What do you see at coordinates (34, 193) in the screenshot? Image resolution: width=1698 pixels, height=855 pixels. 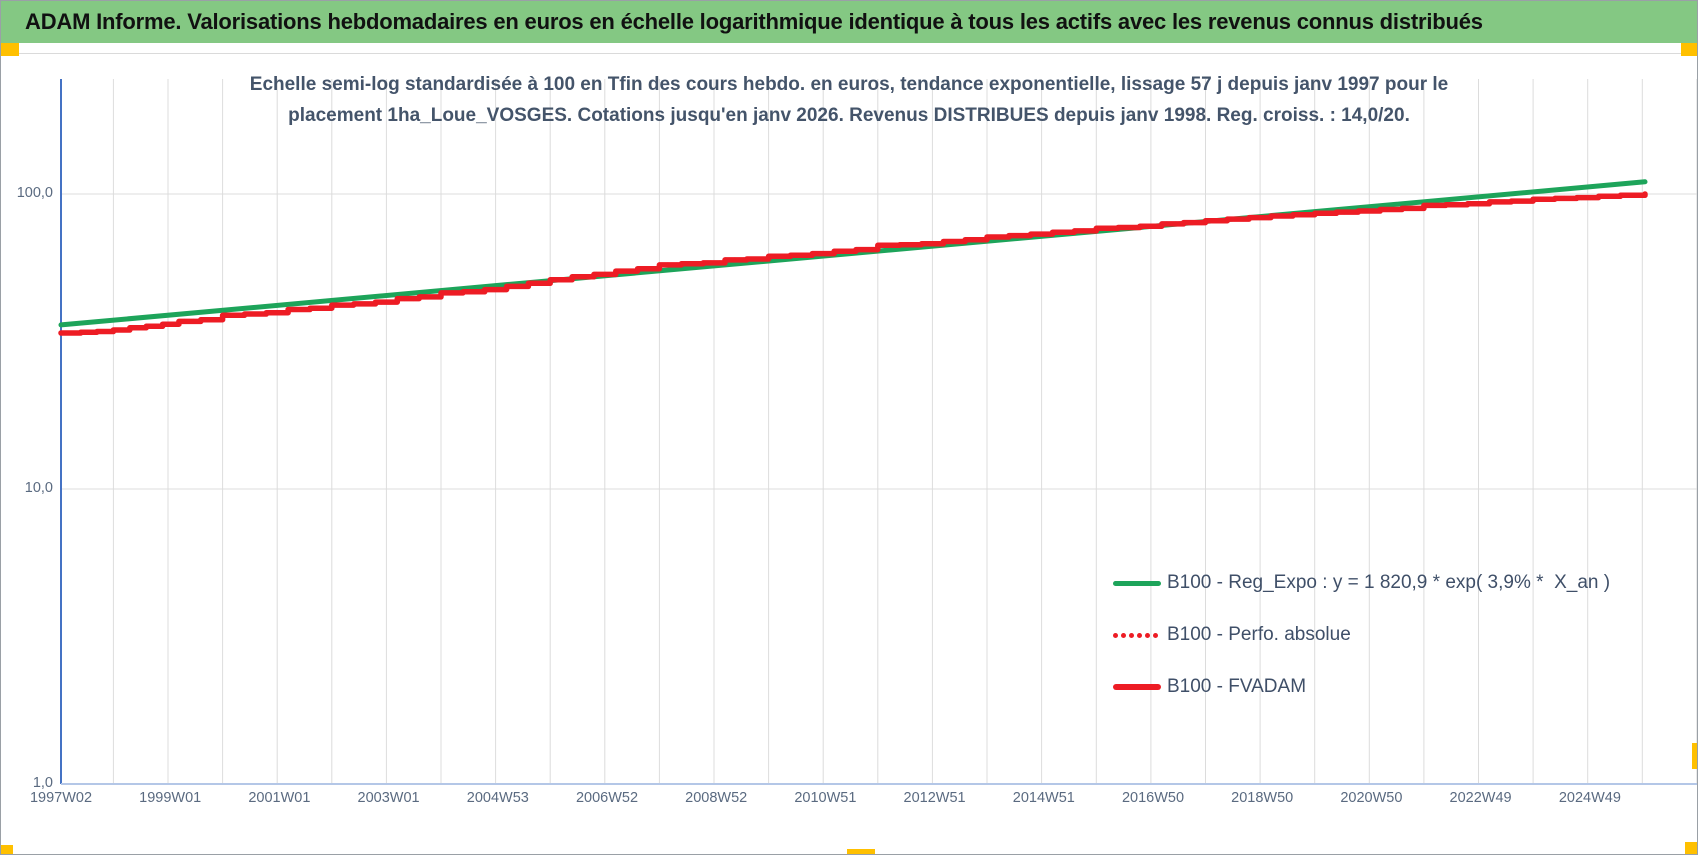 I see `y-tick-label-100: 100,0` at bounding box center [34, 193].